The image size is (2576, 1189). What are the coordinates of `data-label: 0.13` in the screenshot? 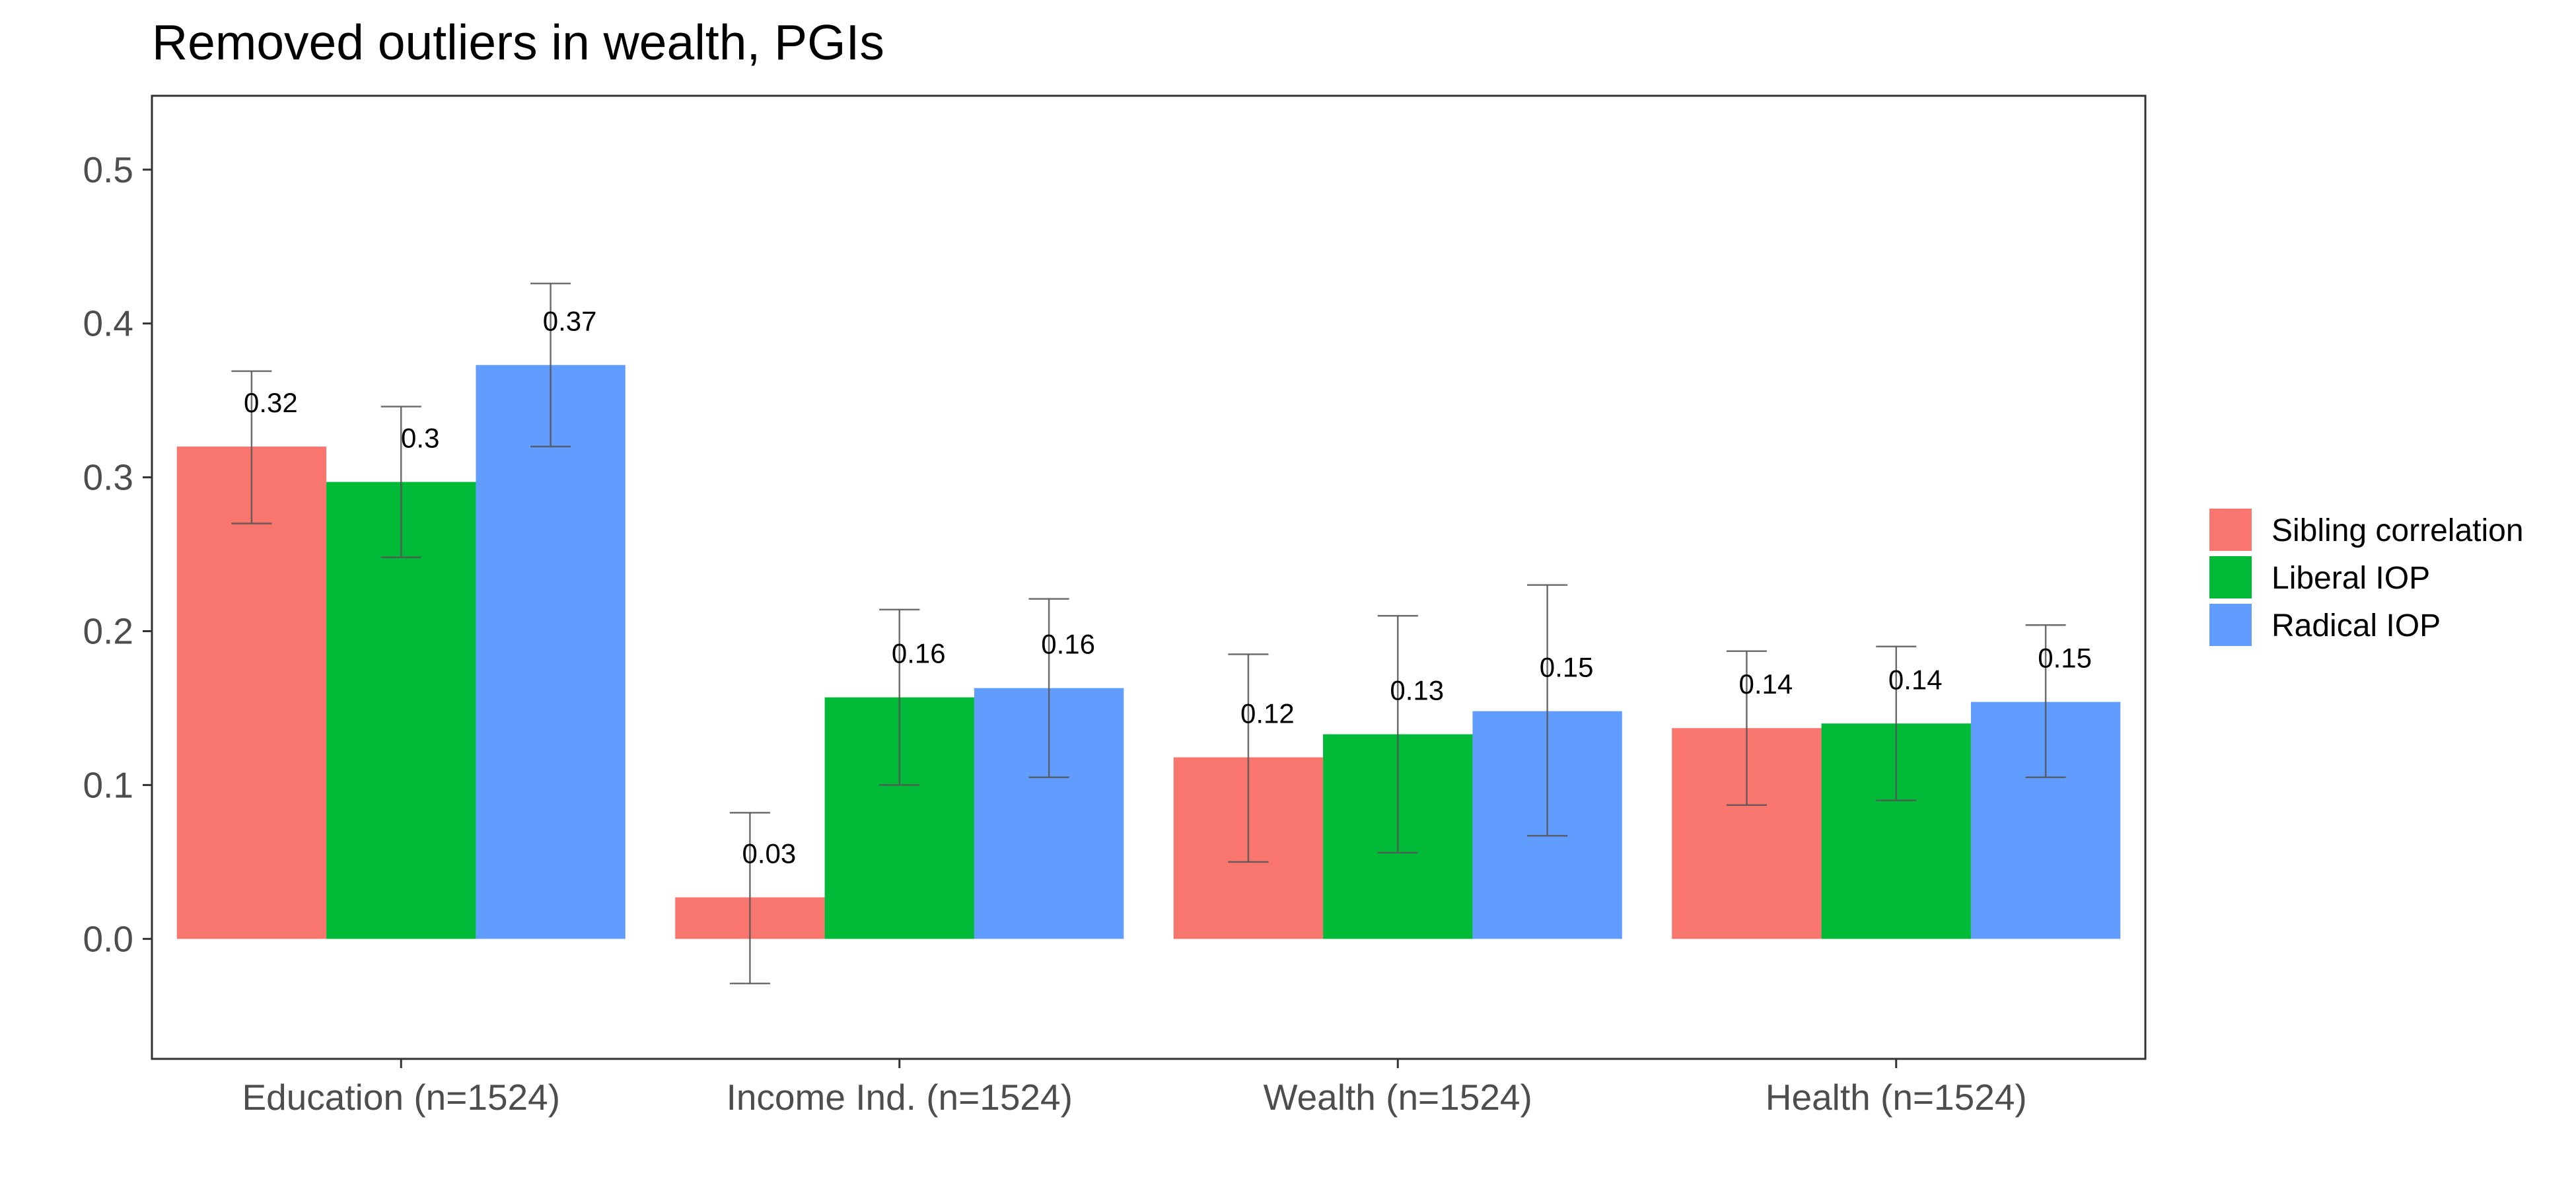 It's located at (1417, 691).